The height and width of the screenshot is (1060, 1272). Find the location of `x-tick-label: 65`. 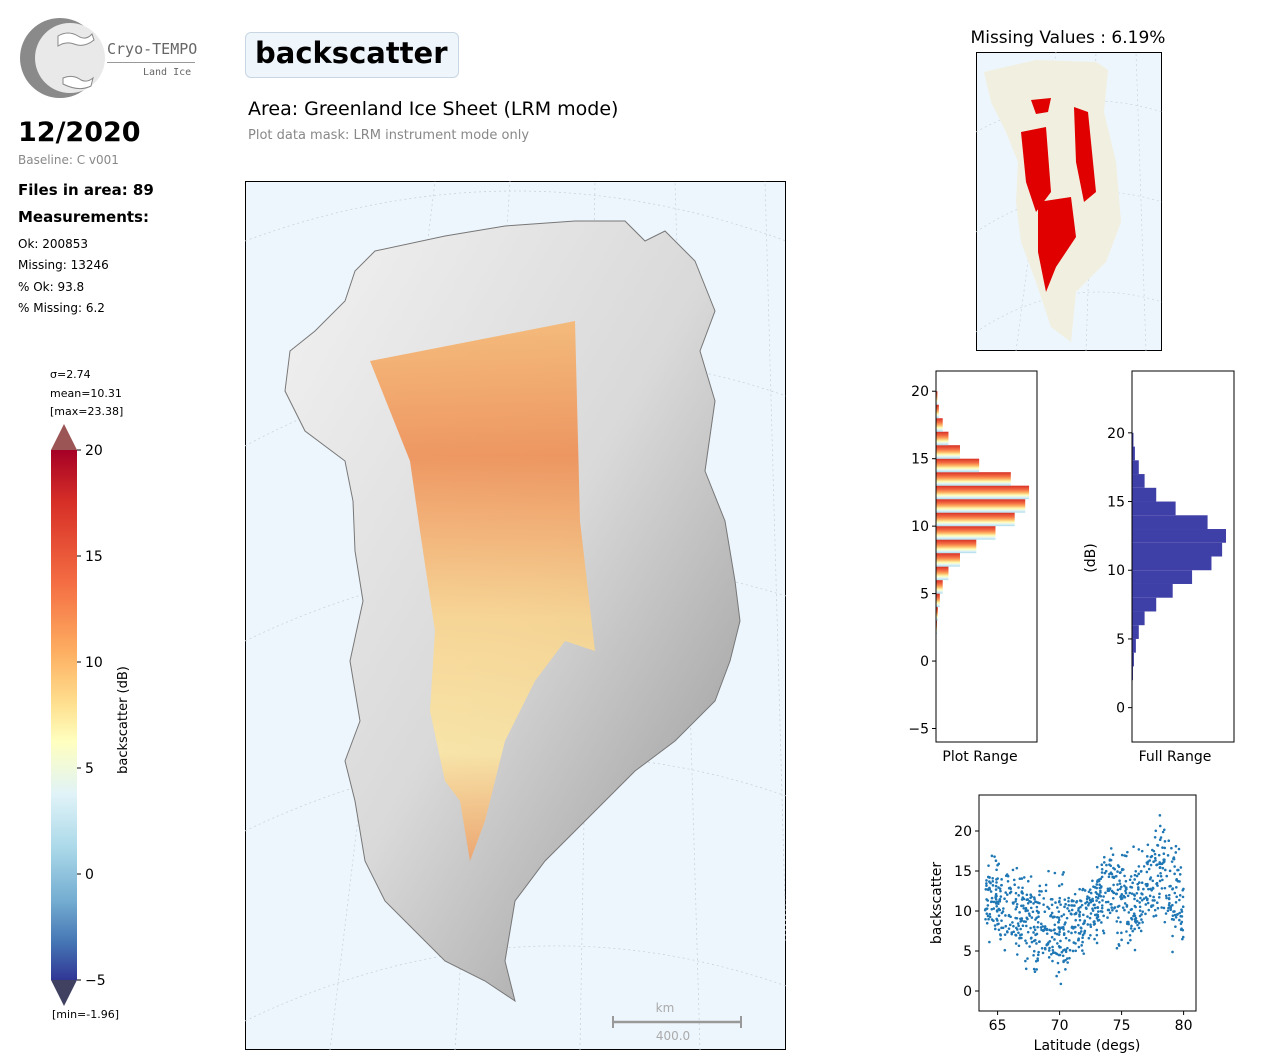

x-tick-label: 65 is located at coordinates (998, 1026).